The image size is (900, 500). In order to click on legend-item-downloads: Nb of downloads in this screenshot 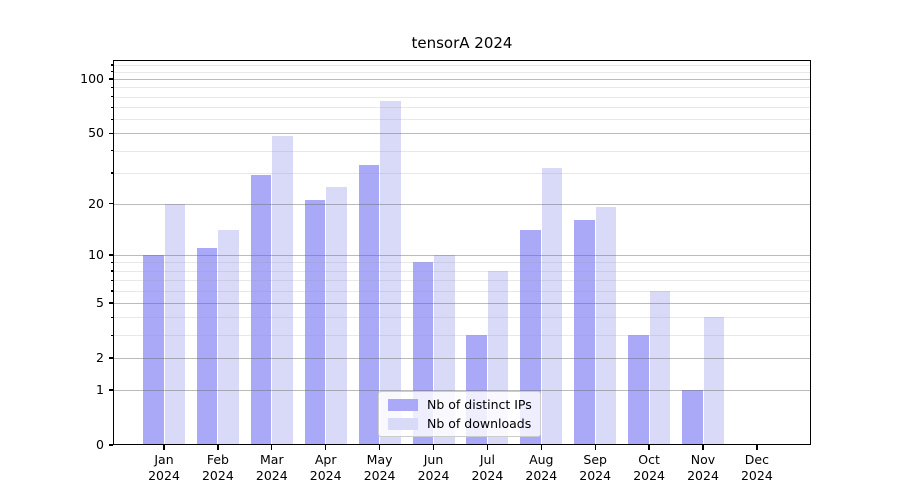, I will do `click(460, 423)`.